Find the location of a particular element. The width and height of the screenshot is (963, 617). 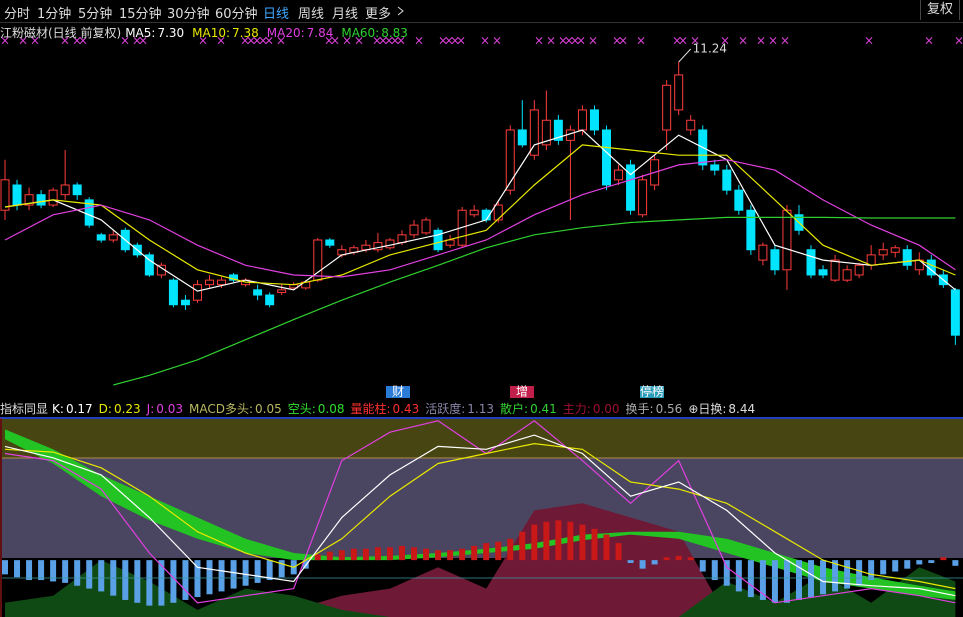

tab: 1分钟 is located at coordinates (54, 14).